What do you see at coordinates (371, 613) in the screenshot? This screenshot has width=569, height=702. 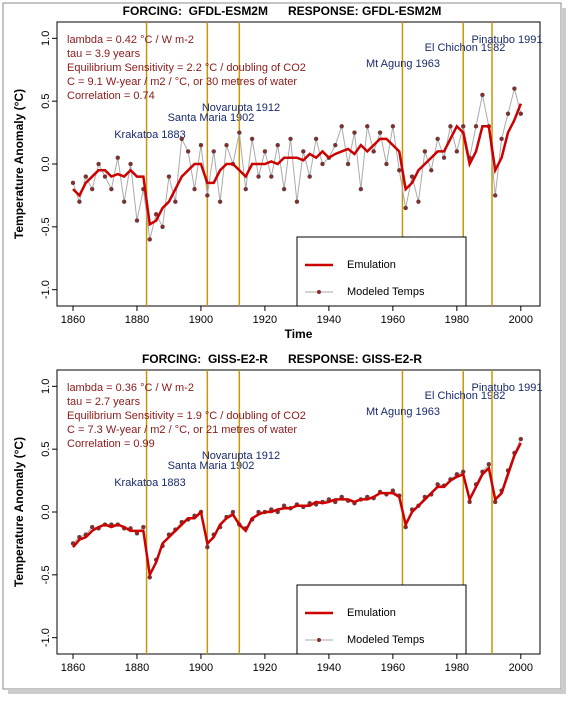 I see `legend-label: Emulation` at bounding box center [371, 613].